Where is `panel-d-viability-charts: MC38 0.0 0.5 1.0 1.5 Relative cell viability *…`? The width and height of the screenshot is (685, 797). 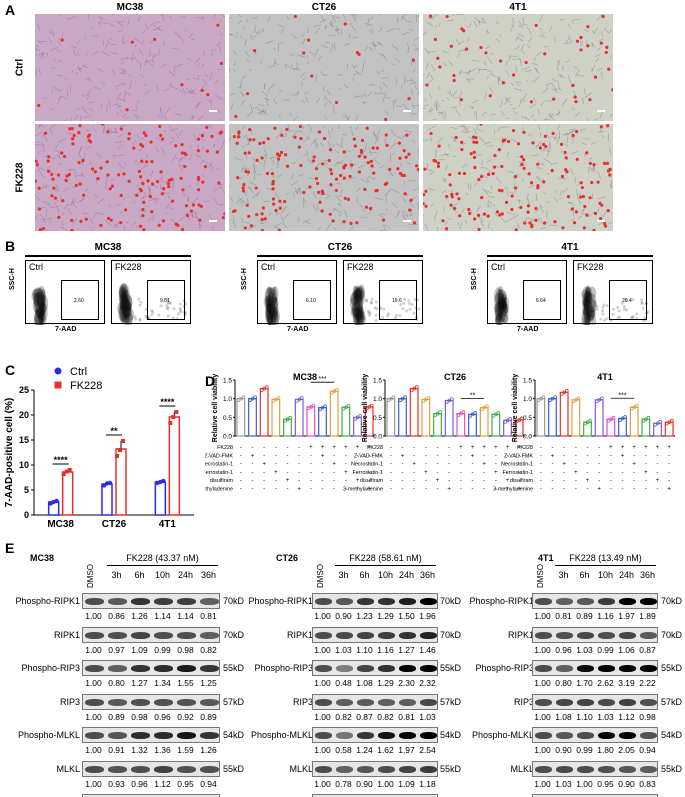 panel-d-viability-charts: MC38 0.0 0.5 1.0 1.5 Relative cell viability *… is located at coordinates (440, 432).